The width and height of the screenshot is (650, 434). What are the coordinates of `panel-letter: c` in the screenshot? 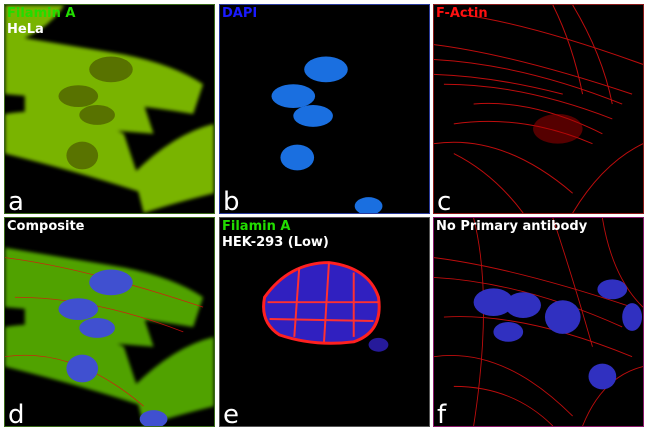 It's located at (444, 200).